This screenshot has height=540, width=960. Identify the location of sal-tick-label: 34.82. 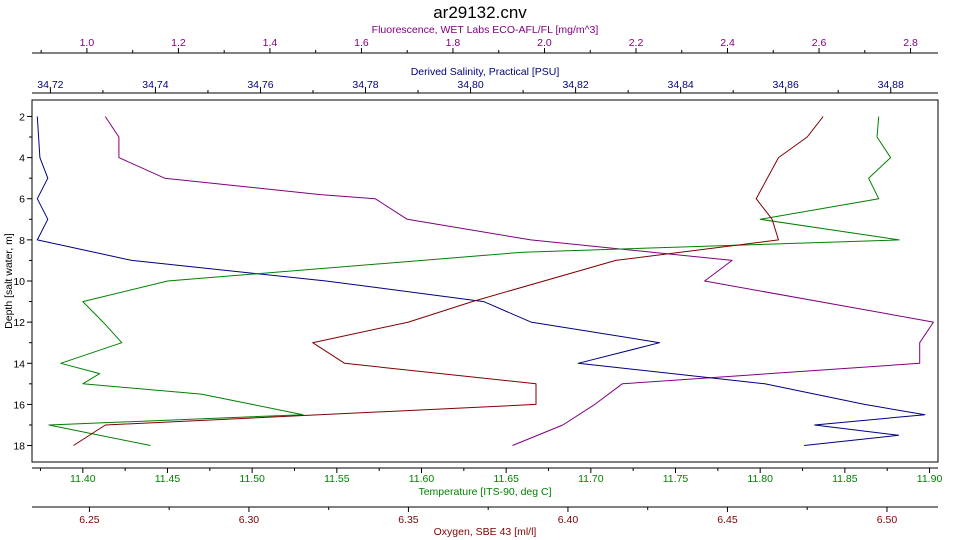
(575, 85).